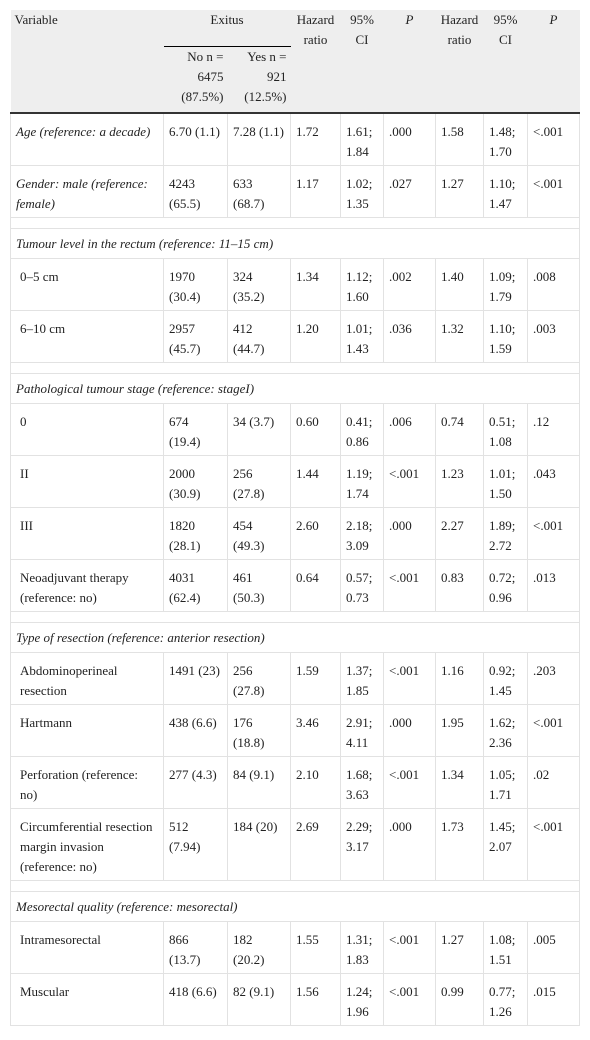  Describe the element at coordinates (195, 782) in the screenshot. I see `cell: 277 (4.3)` at that location.